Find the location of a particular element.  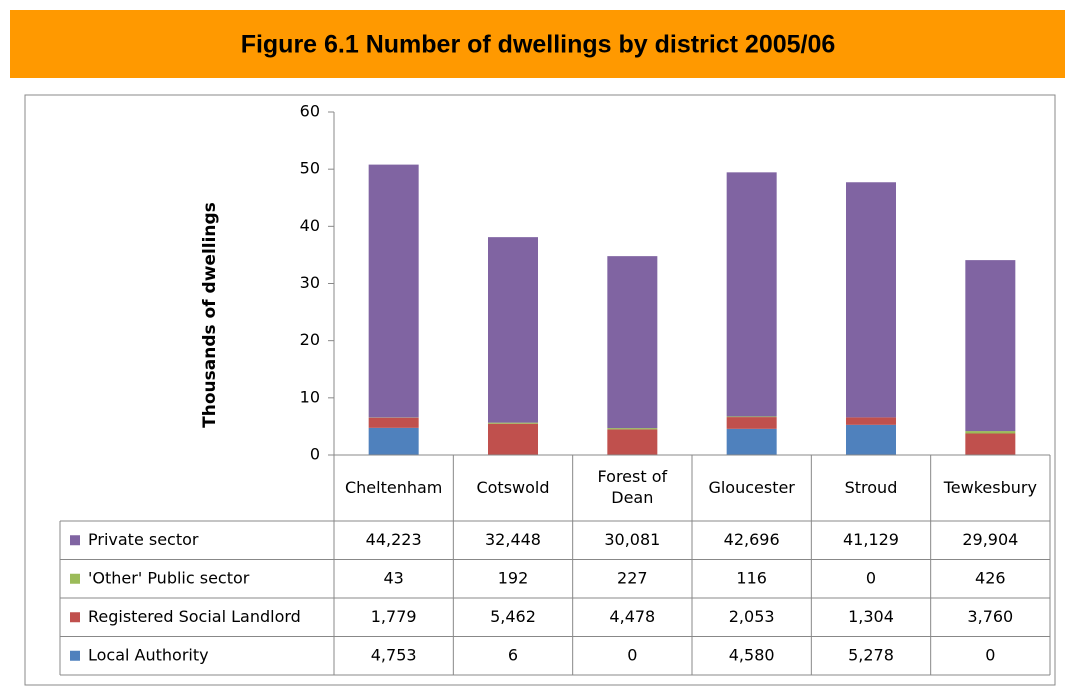

x-tick-label: Cotswold is located at coordinates (513, 487).